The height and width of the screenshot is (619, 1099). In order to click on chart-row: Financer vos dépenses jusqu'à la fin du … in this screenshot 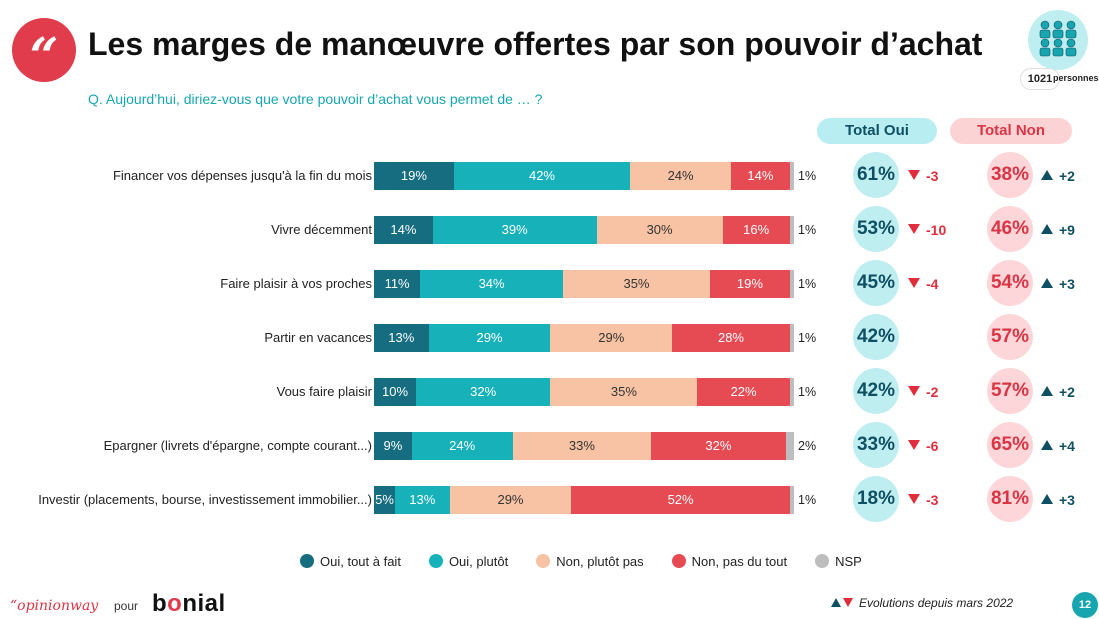, I will do `click(549, 177)`.